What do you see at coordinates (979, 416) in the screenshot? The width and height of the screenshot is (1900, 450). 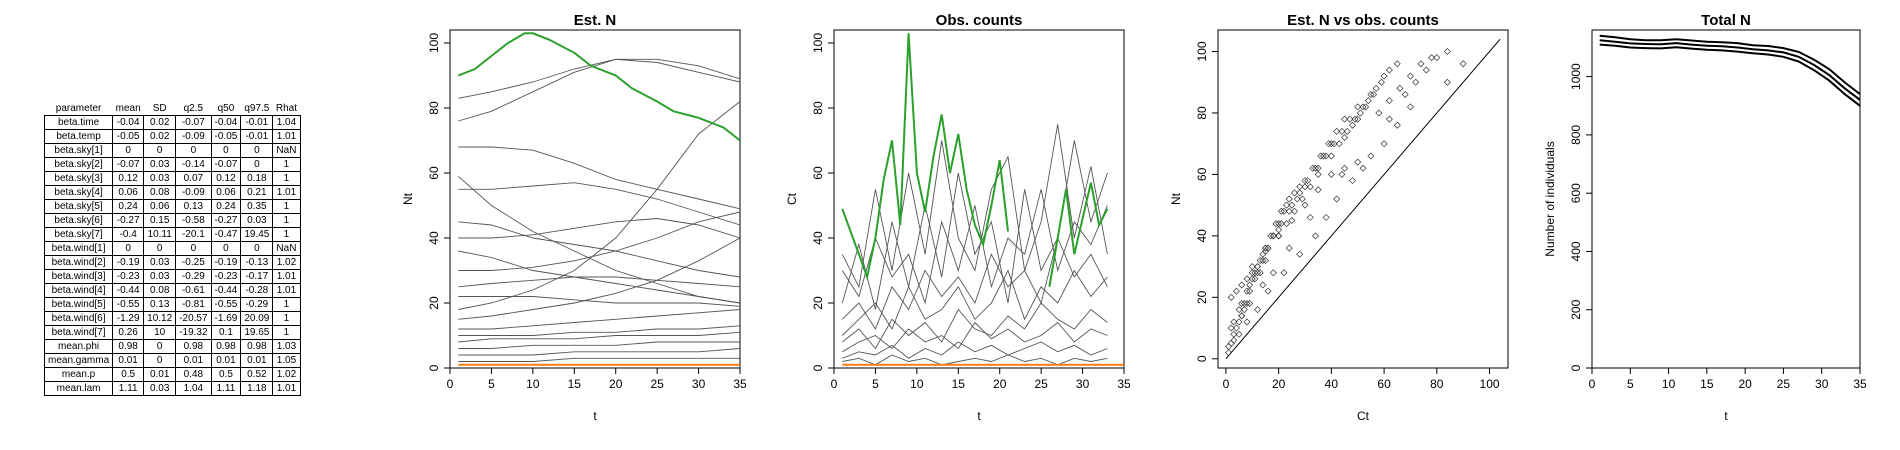 I see `x-axis-label: t` at bounding box center [979, 416].